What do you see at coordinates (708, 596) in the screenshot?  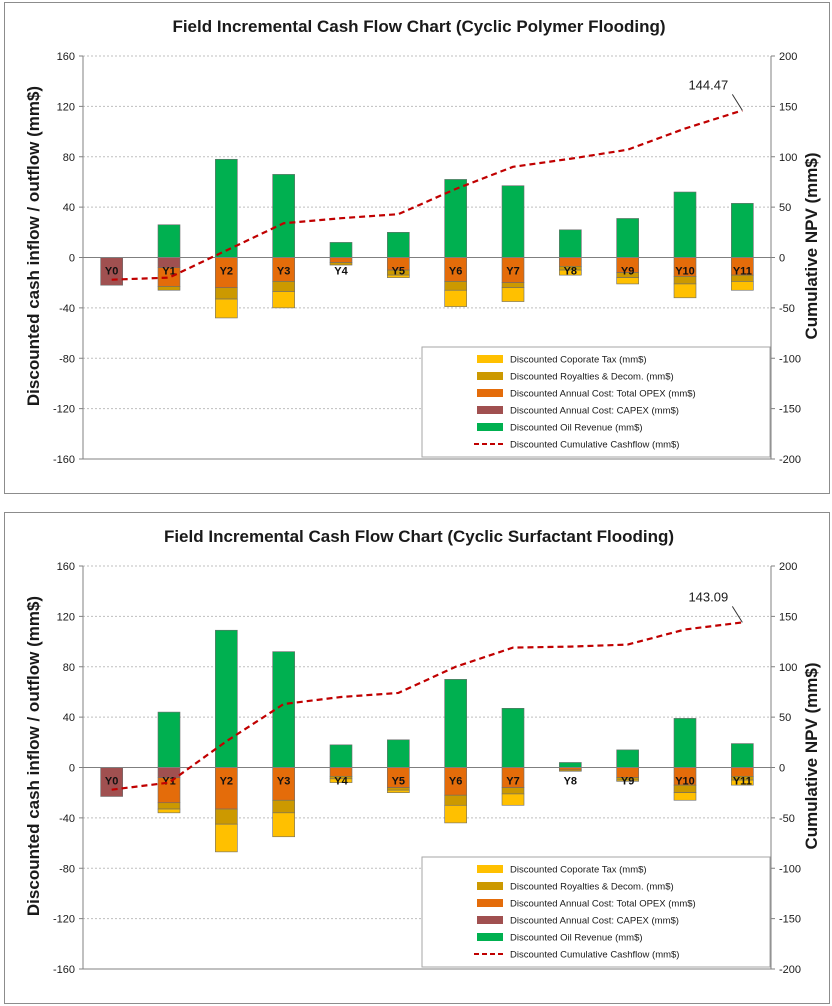 I see `npv-annotation: 143.09` at bounding box center [708, 596].